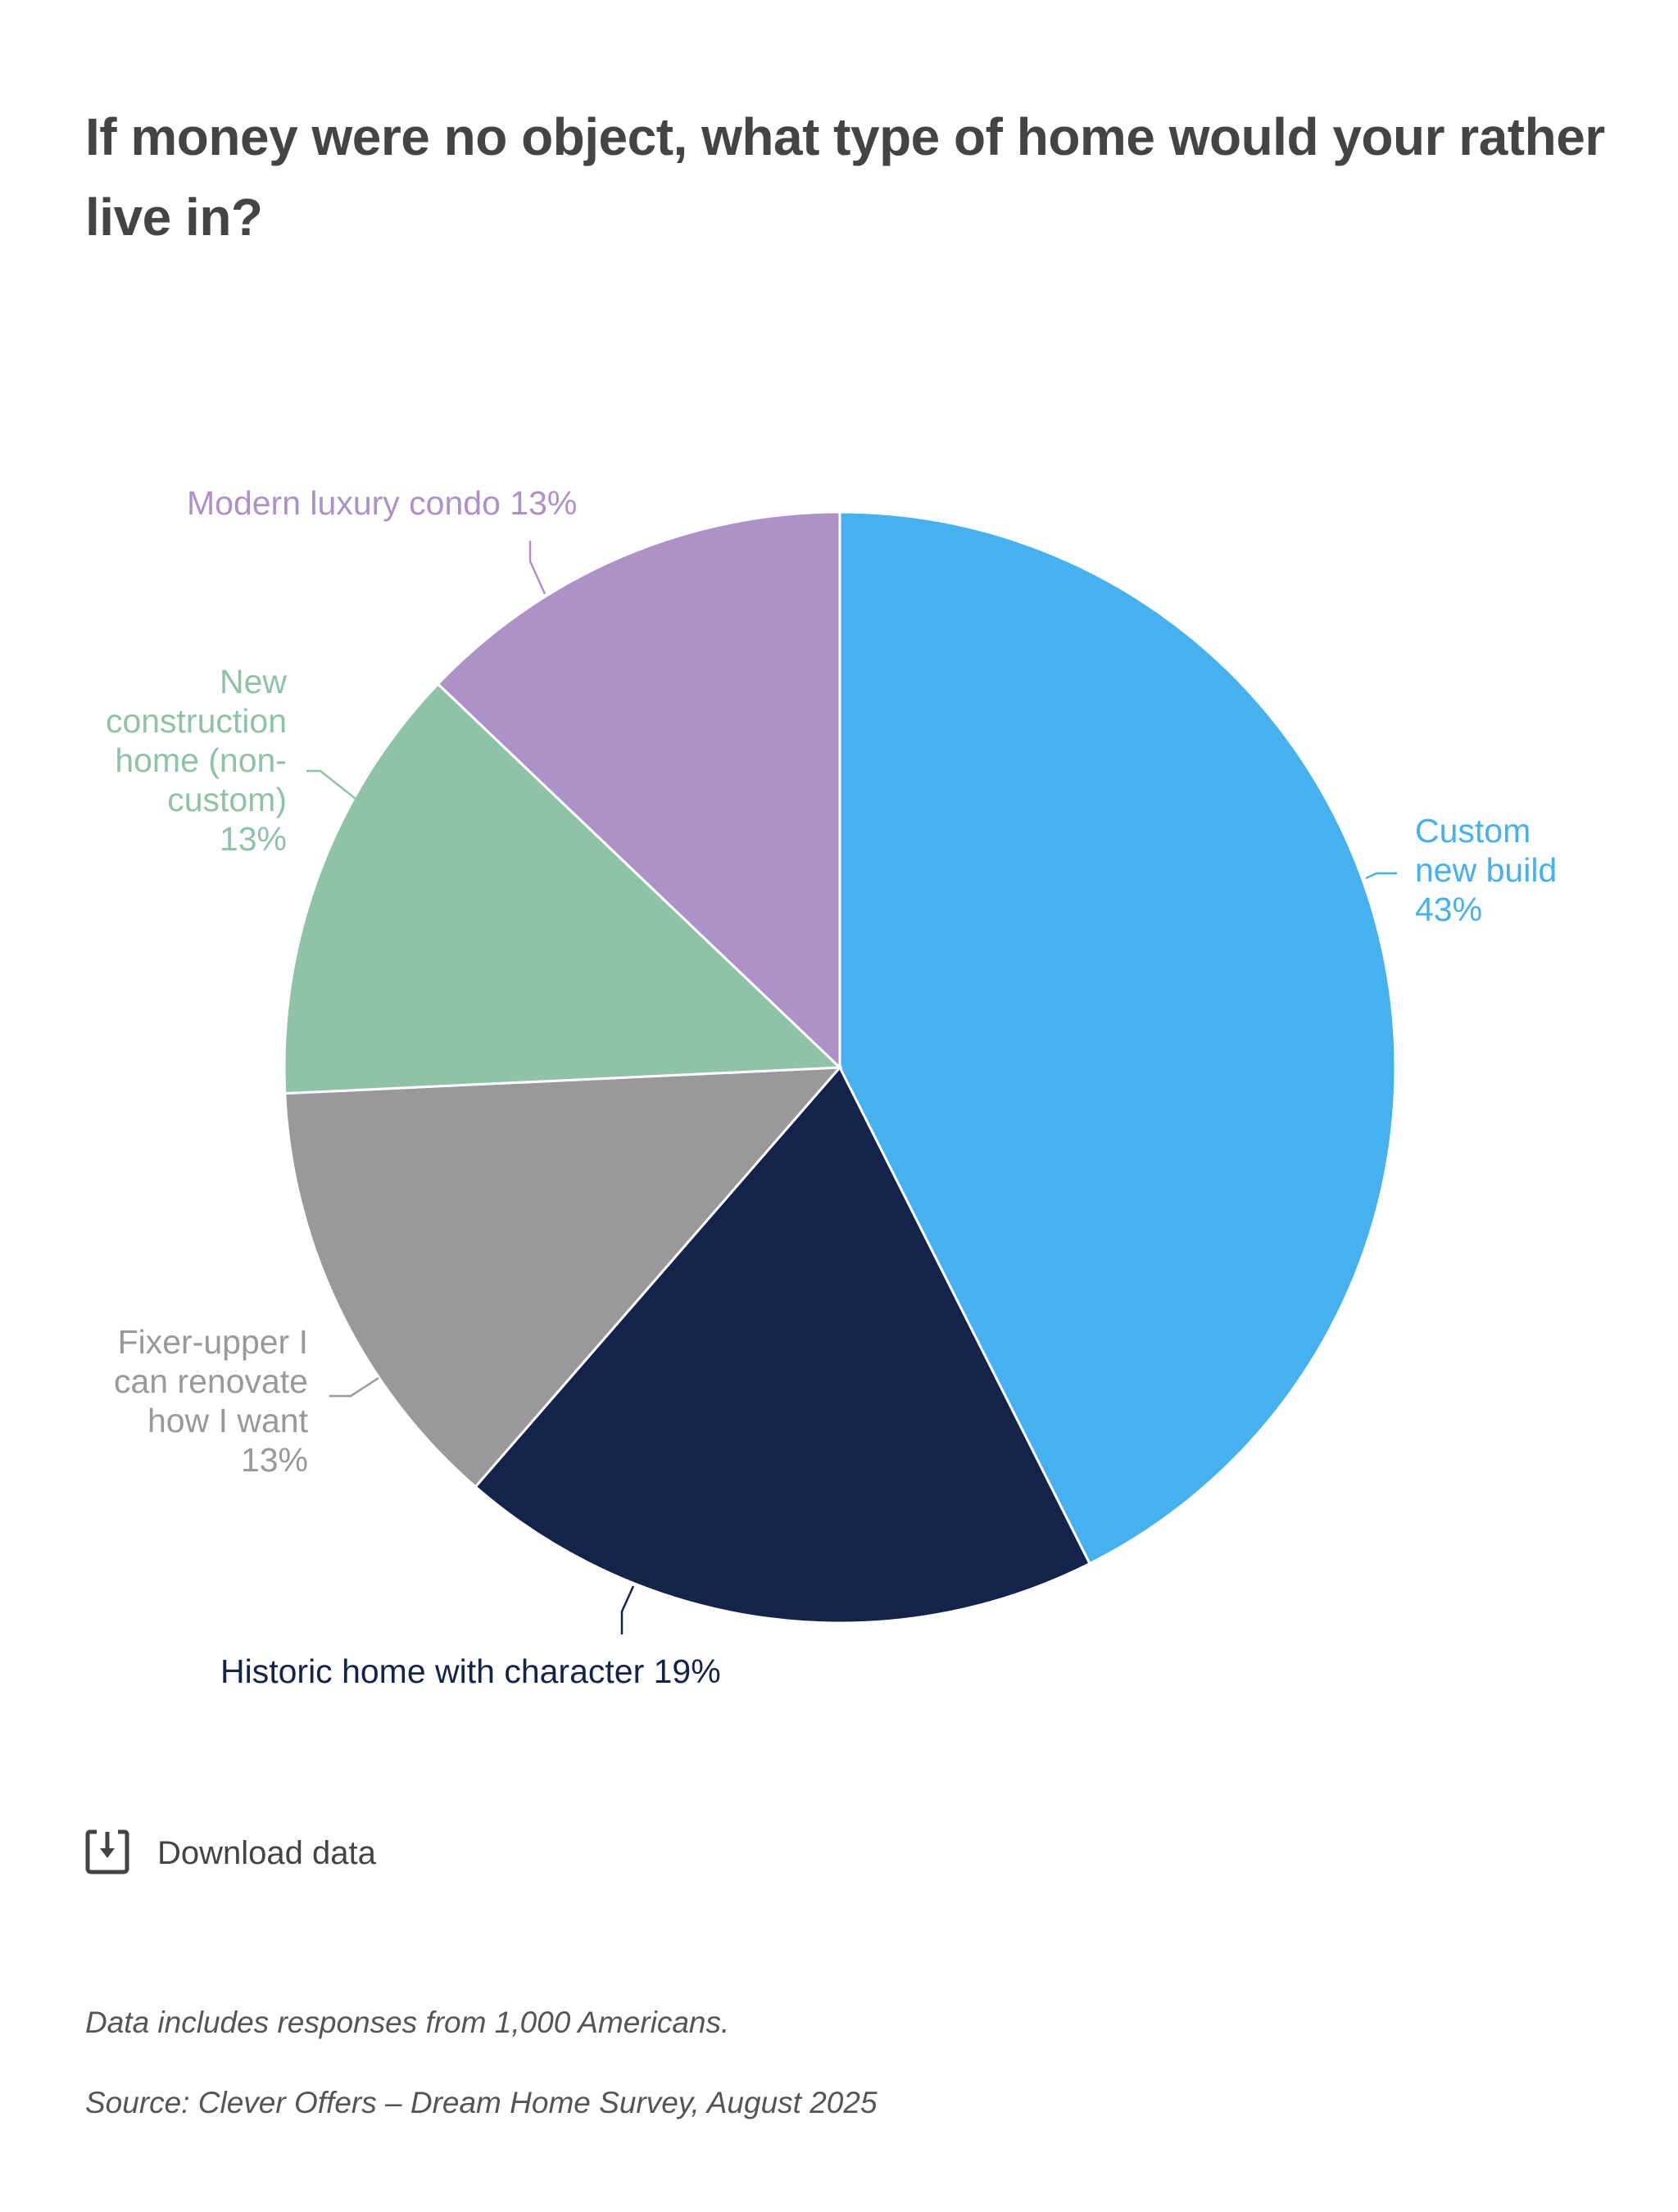 This screenshot has width=1678, height=2212. What do you see at coordinates (1449, 909) in the screenshot?
I see `label-line: 43%` at bounding box center [1449, 909].